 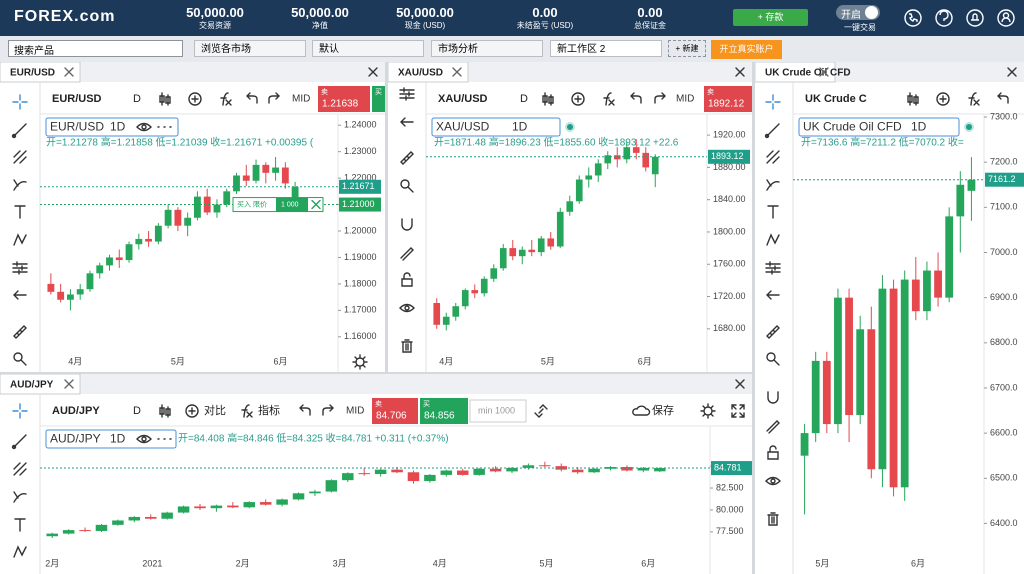 I want to click on icon-pencil, so click(x=407, y=254).